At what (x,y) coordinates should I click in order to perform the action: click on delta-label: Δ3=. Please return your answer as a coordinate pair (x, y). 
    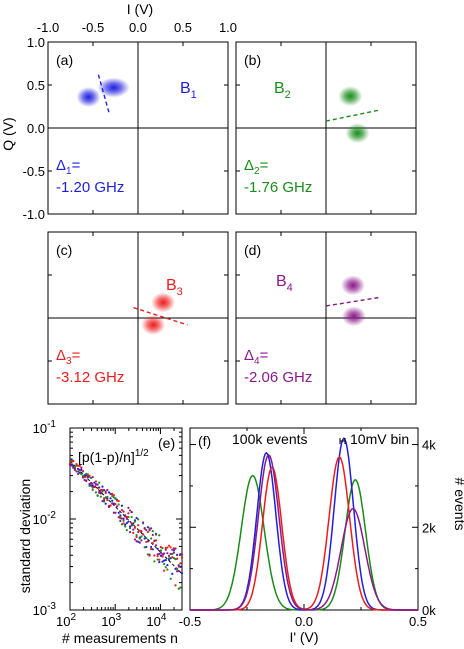
    Looking at the image, I should click on (68, 357).